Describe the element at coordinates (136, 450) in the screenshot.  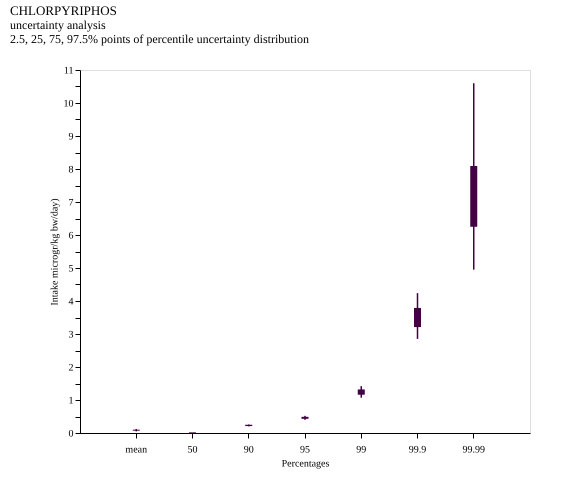
I see `x-tick-label: mean` at that location.